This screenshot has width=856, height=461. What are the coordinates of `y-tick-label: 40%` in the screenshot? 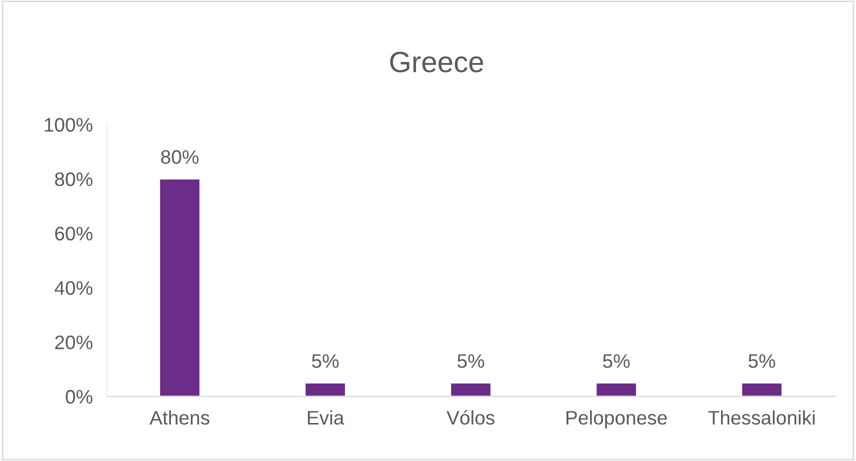 It's located at (73, 288).